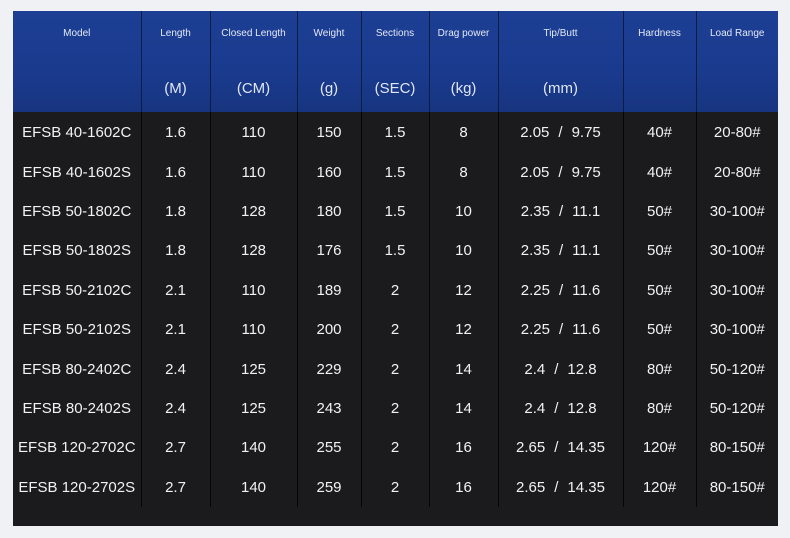 Image resolution: width=790 pixels, height=538 pixels. I want to click on drag-power-cell: 8, so click(464, 132).